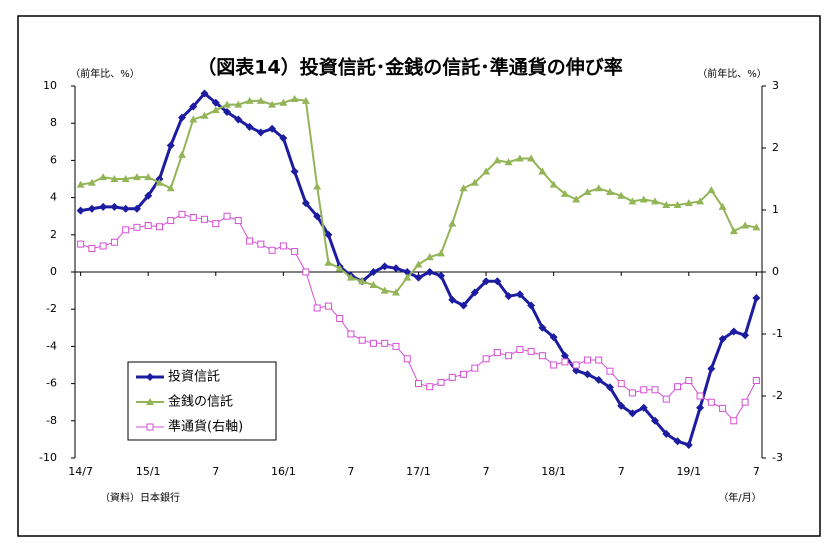 This screenshot has height=560, width=840. What do you see at coordinates (409, 67) in the screenshot?
I see `chart-title: （図表14）投資信託･金銭の信託･準通貨の伸び率` at bounding box center [409, 67].